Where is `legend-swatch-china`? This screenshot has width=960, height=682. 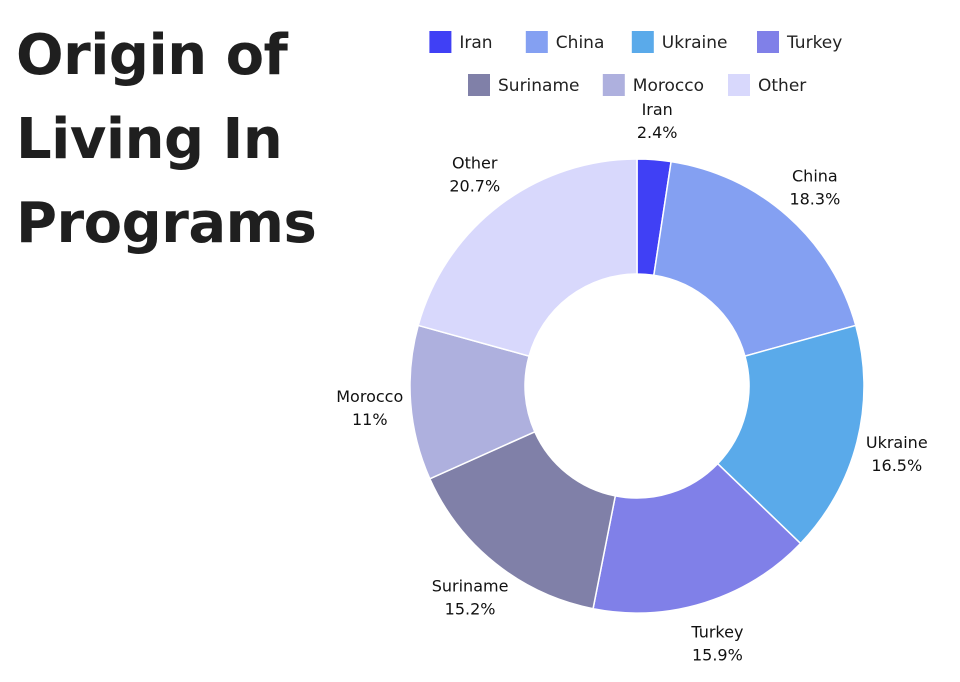
legend-swatch-china is located at coordinates (536, 42).